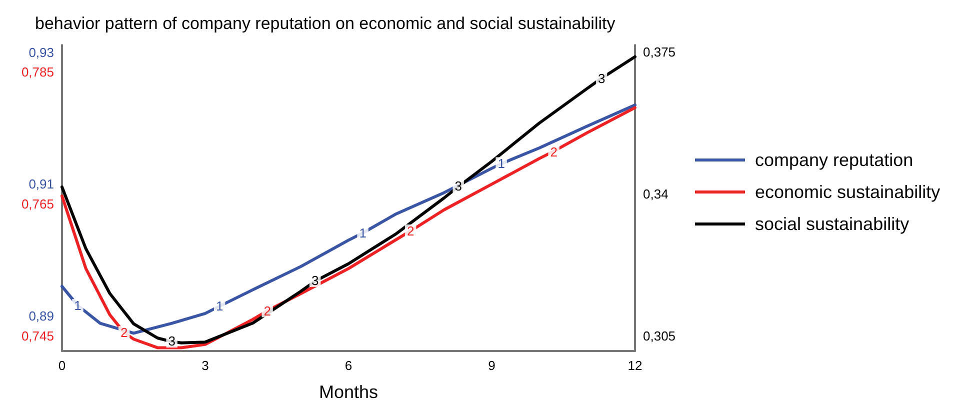 Image resolution: width=968 pixels, height=406 pixels. What do you see at coordinates (37, 204) in the screenshot?
I see `y2-tick-label: 0,765` at bounding box center [37, 204].